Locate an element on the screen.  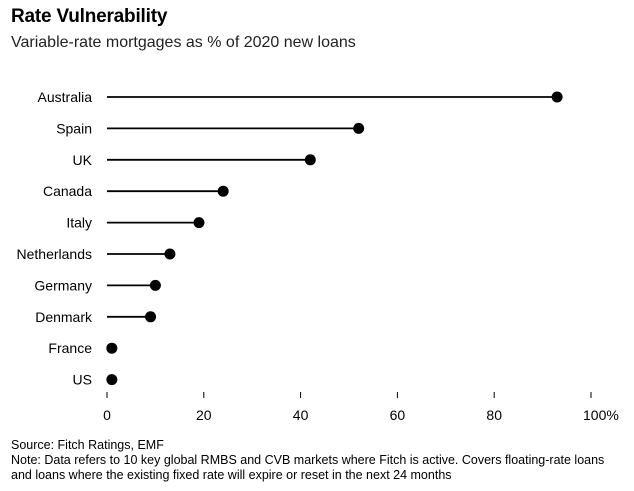
lollipop-dot-netherlands is located at coordinates (170, 254).